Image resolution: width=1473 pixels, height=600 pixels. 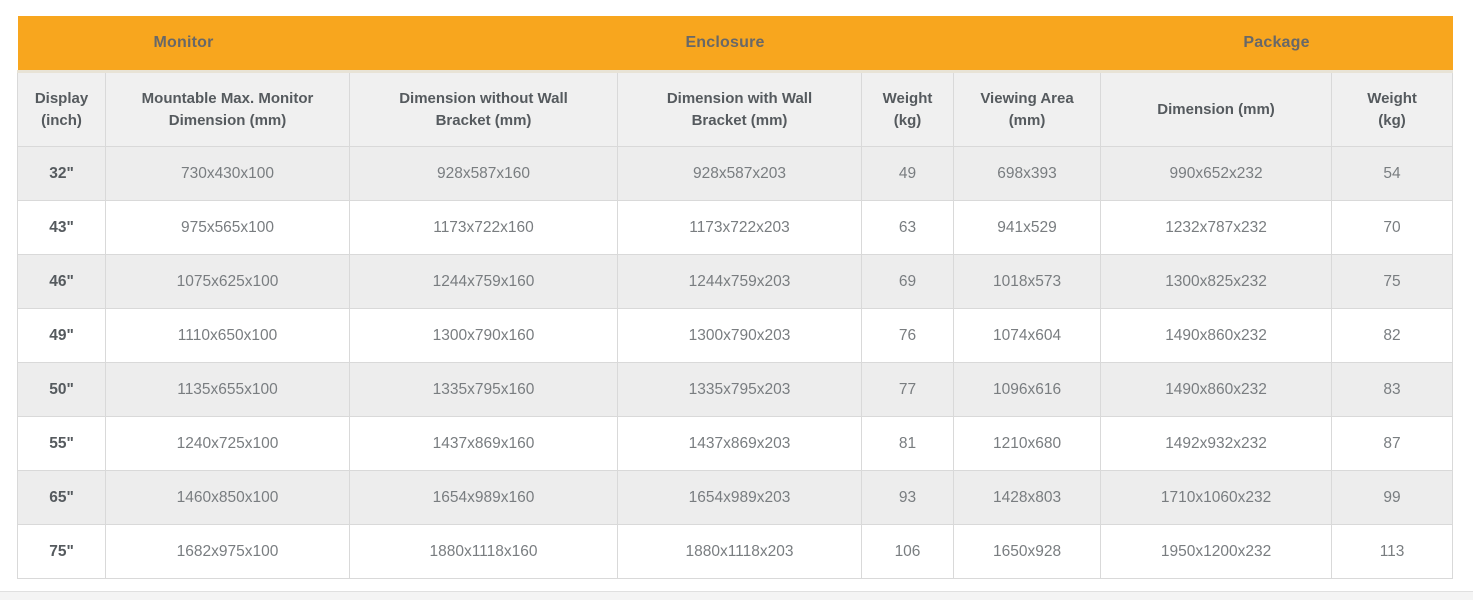 I want to click on data-cell: 1110x650x100, so click(x=227, y=335).